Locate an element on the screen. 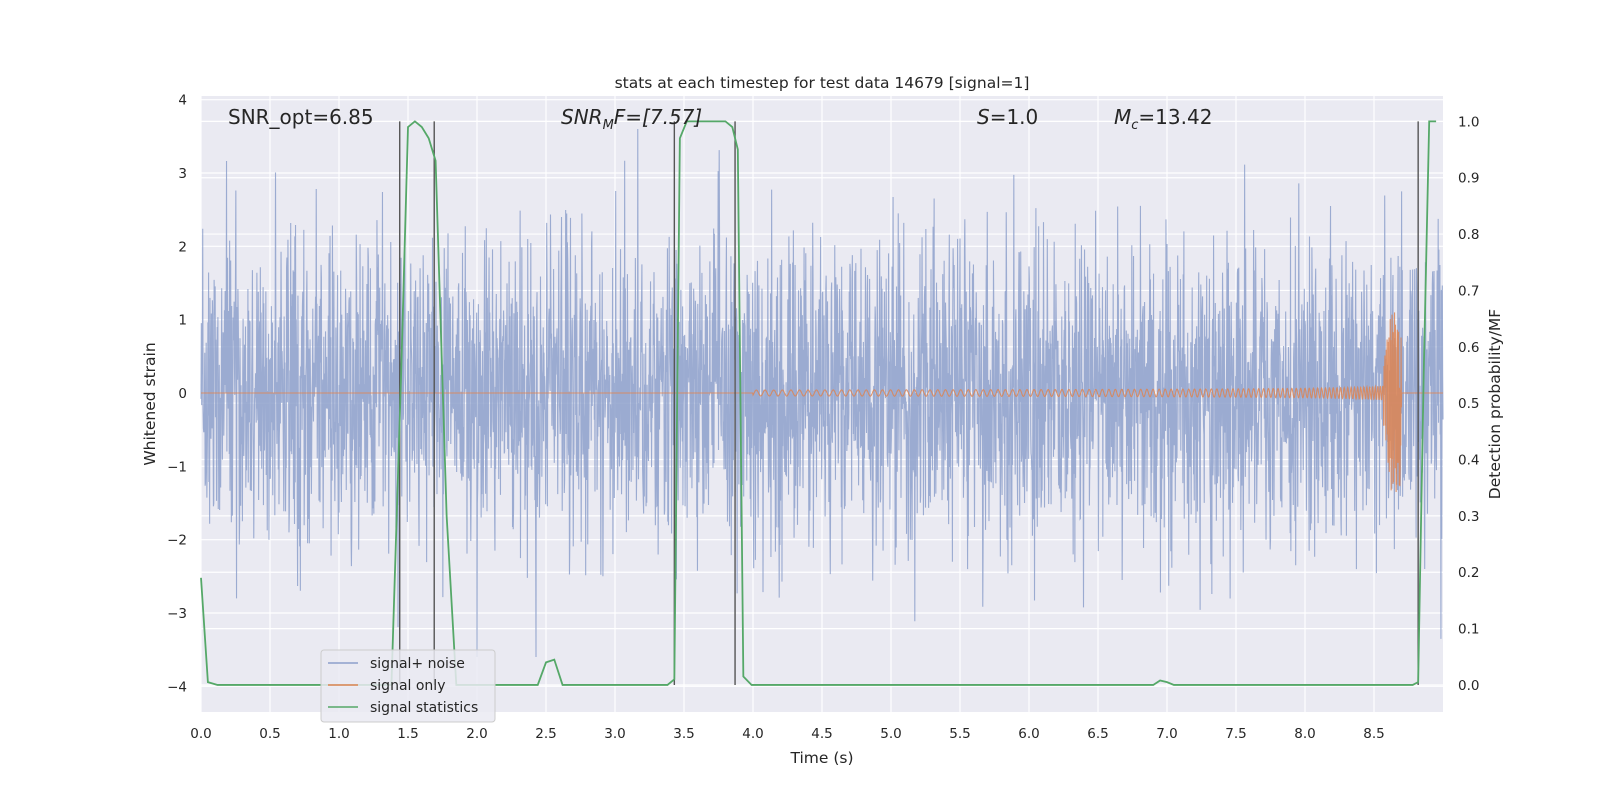 The image size is (1600, 800). x-tick-label-9: 4.5 is located at coordinates (821, 734).